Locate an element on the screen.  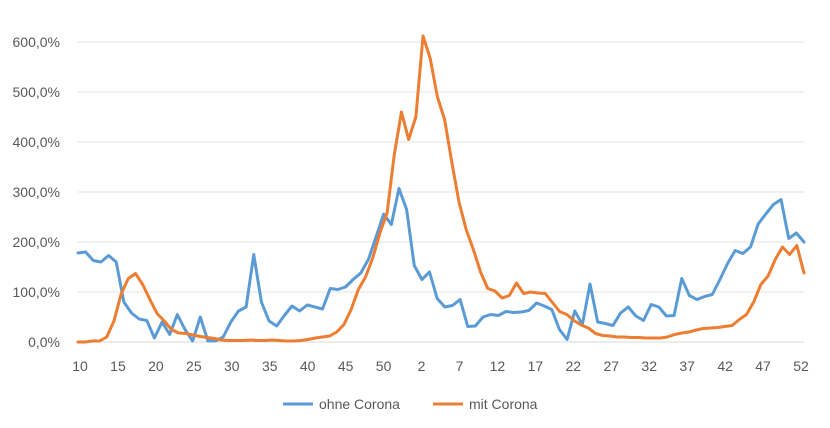
x-tick-label: 22 is located at coordinates (574, 366).